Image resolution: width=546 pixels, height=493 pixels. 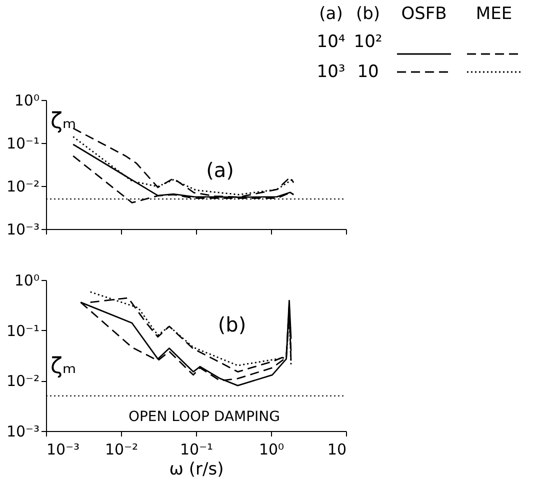 I want to click on annotation: (b), so click(x=232, y=324).